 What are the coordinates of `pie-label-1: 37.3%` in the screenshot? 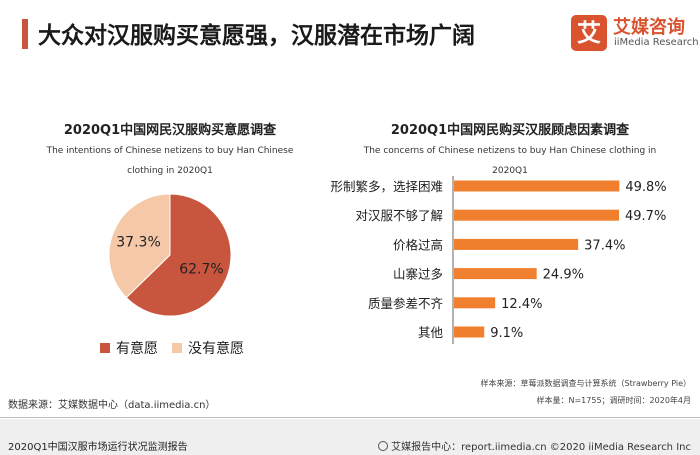 It's located at (138, 243).